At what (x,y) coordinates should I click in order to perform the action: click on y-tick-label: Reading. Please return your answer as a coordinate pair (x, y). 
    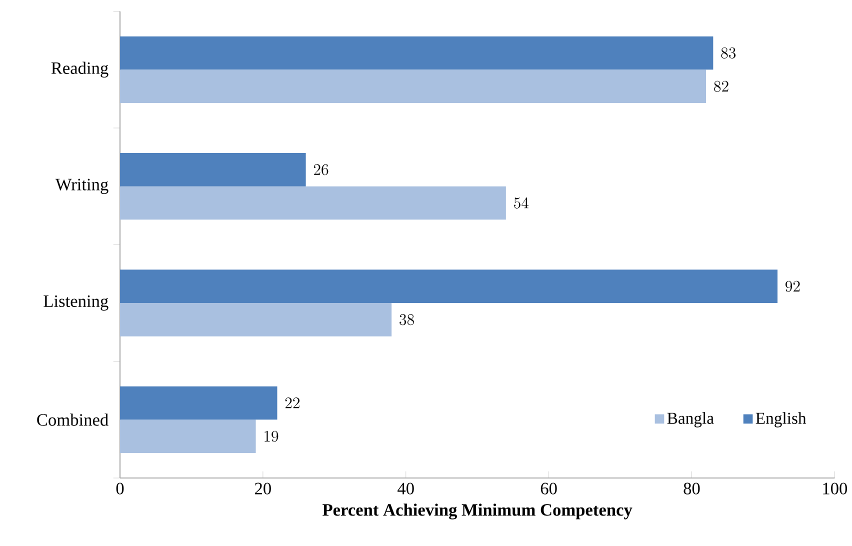
    Looking at the image, I should click on (79, 70).